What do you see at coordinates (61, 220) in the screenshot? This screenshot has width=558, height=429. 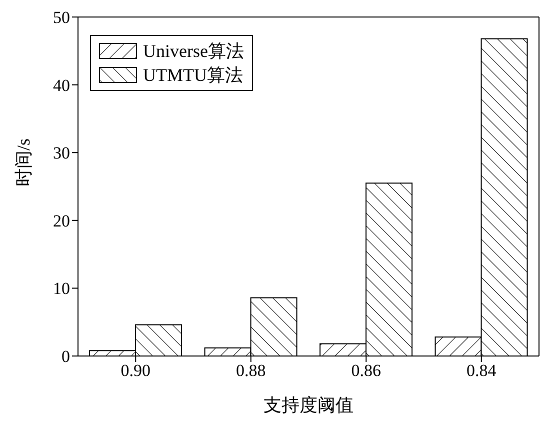 I see `y-tick-label: 20` at bounding box center [61, 220].